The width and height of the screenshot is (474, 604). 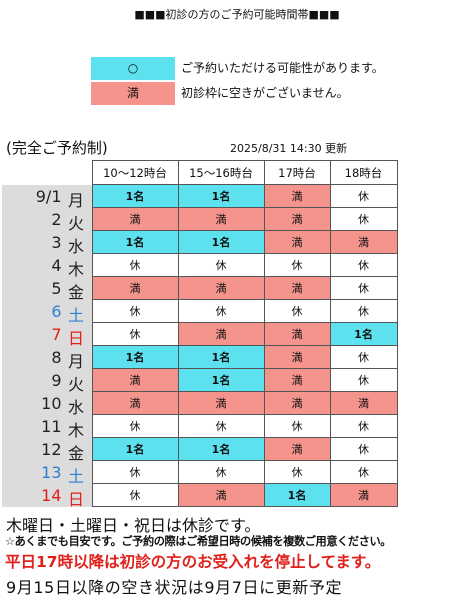 I want to click on header-row: 10〜12時台 15〜16時台 17時台 18時台, so click(x=200, y=172).